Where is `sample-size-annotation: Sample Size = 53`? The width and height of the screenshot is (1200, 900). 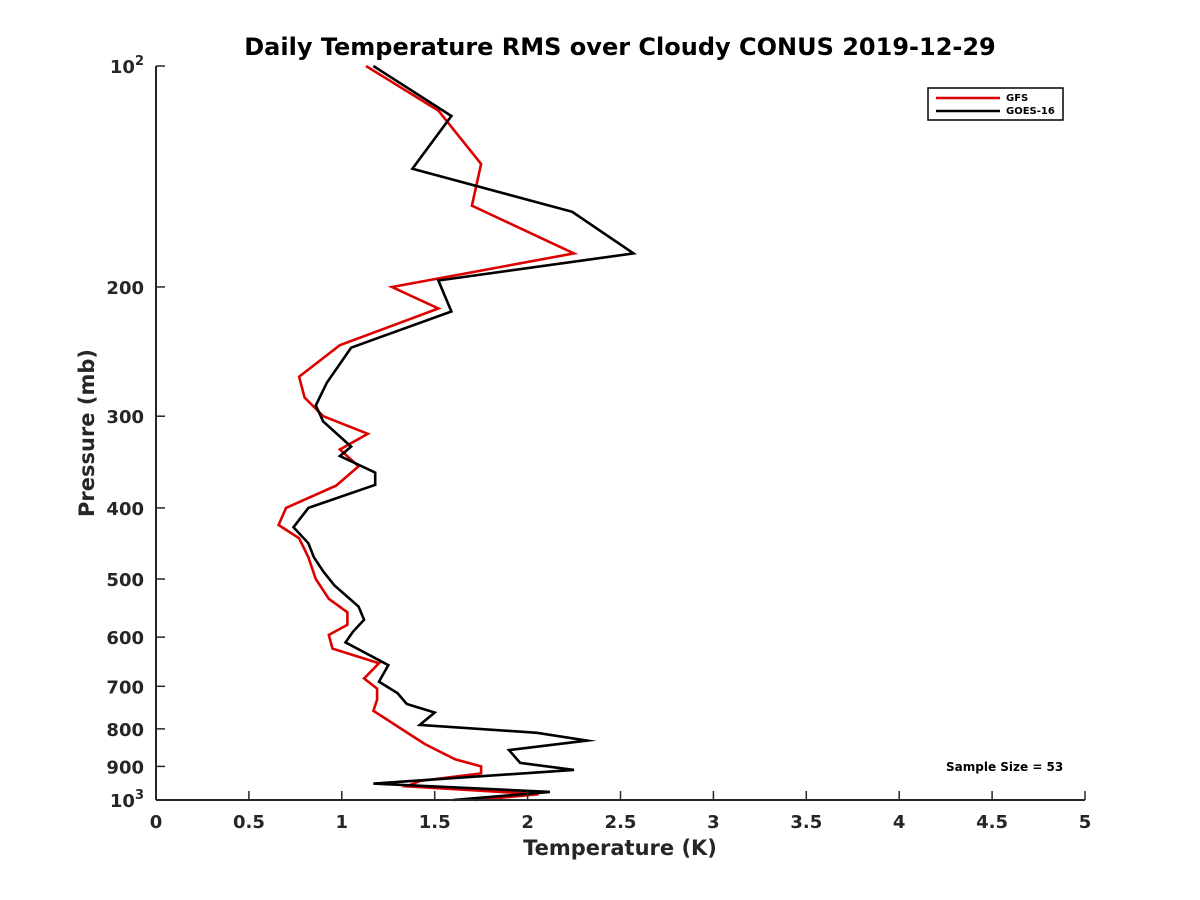
sample-size-annotation: Sample Size = 53 is located at coordinates (1004, 767).